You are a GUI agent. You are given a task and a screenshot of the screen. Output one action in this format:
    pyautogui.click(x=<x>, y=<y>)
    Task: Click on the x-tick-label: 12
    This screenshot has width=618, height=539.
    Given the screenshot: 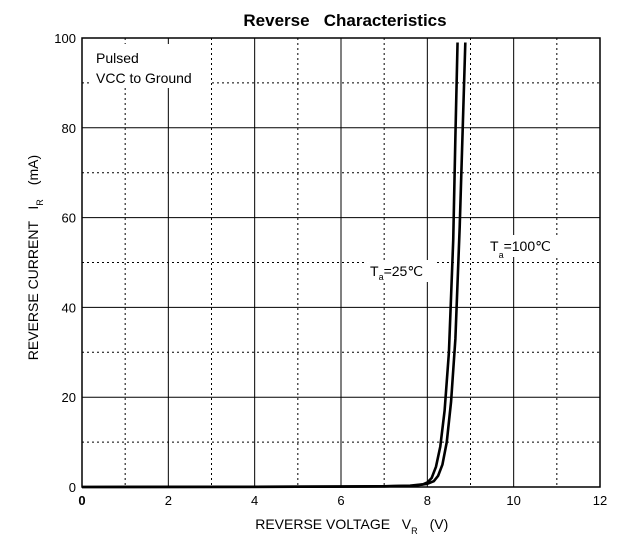 What is the action you would take?
    pyautogui.click(x=600, y=500)
    